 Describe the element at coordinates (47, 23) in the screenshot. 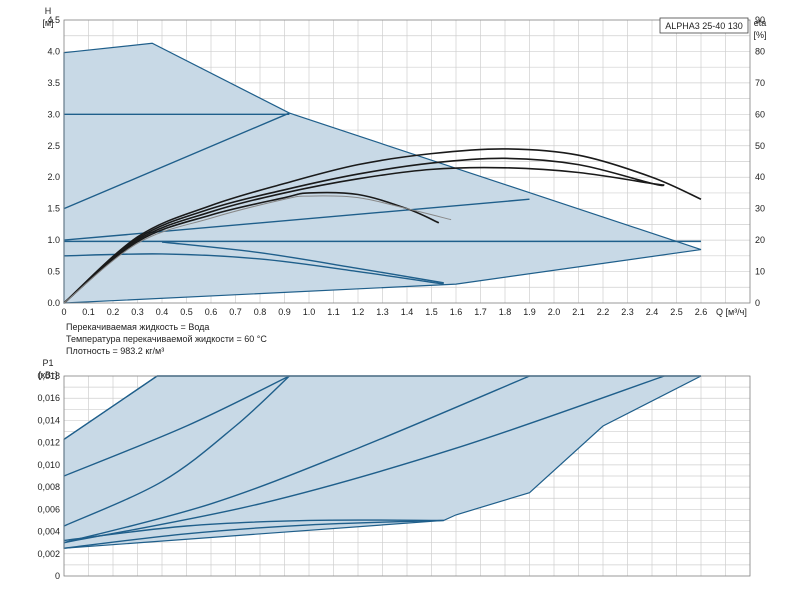

I see `y-axis-unit: [м]` at that location.